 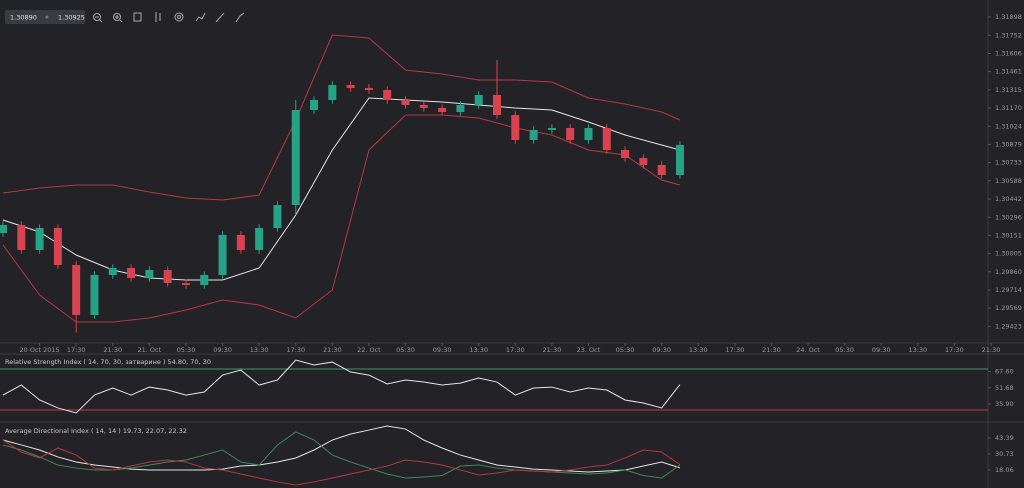 I want to click on y-tick-label: 1.31170, so click(x=1008, y=108).